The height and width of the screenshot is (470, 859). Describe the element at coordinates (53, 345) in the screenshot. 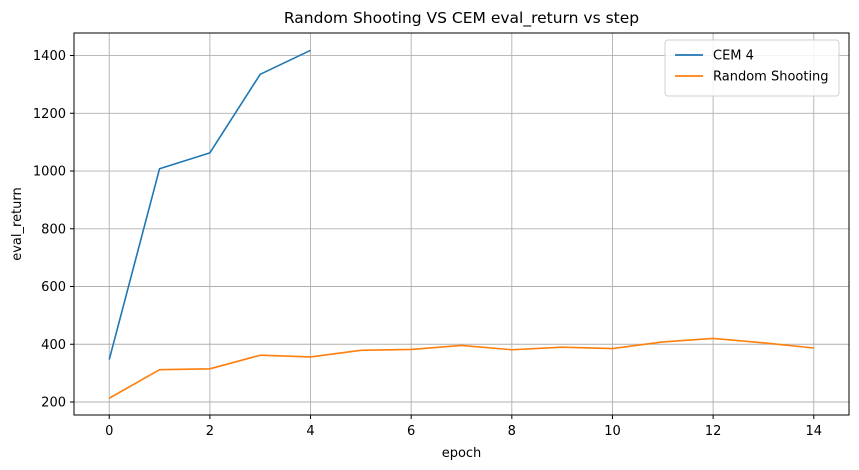

I see `y-tick-label: 400` at that location.